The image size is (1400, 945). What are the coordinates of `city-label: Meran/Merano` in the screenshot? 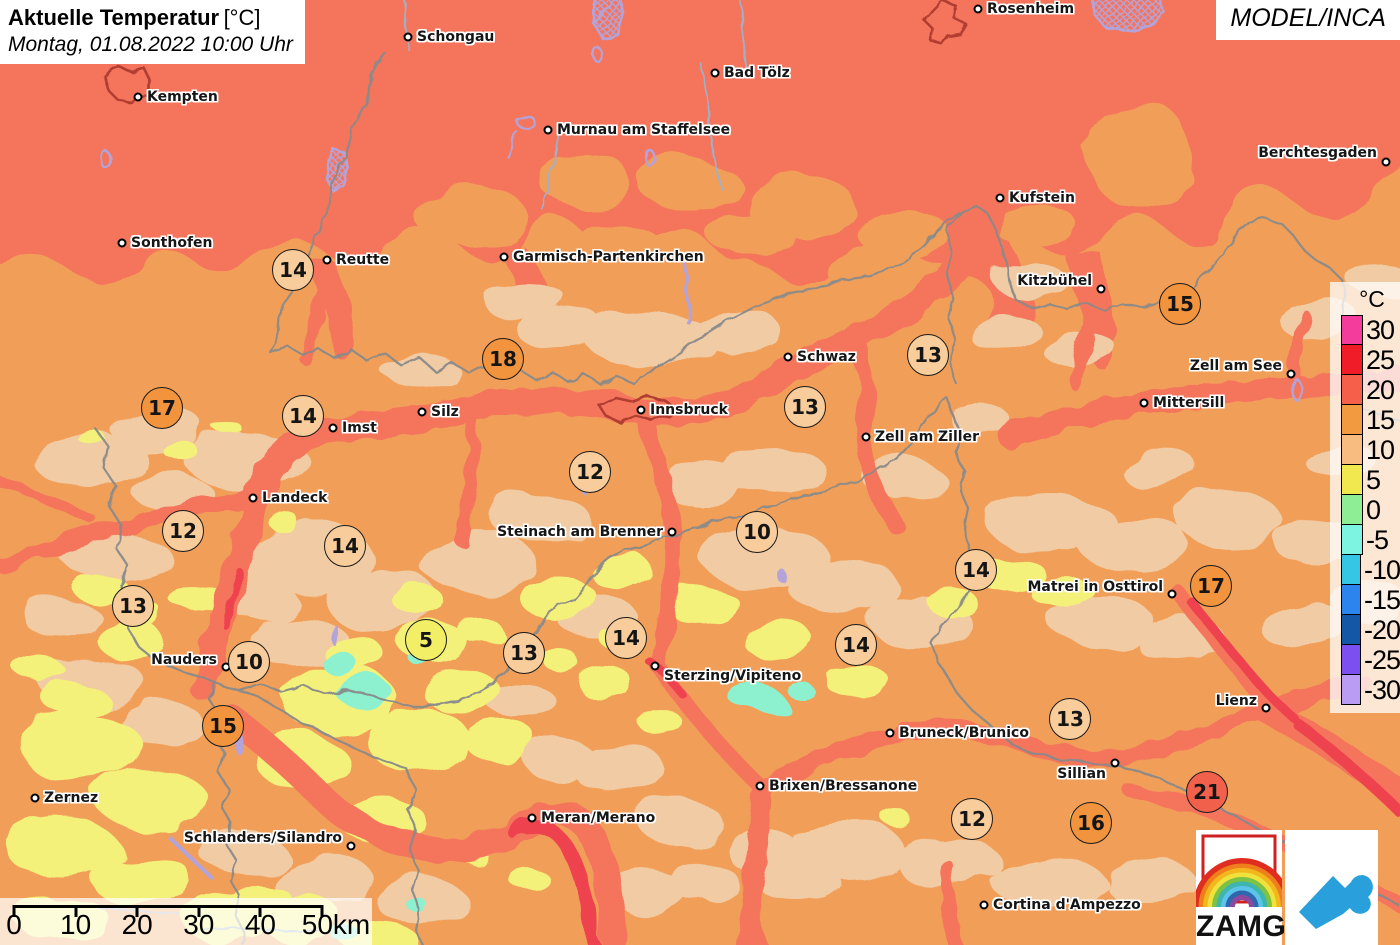 It's located at (598, 818).